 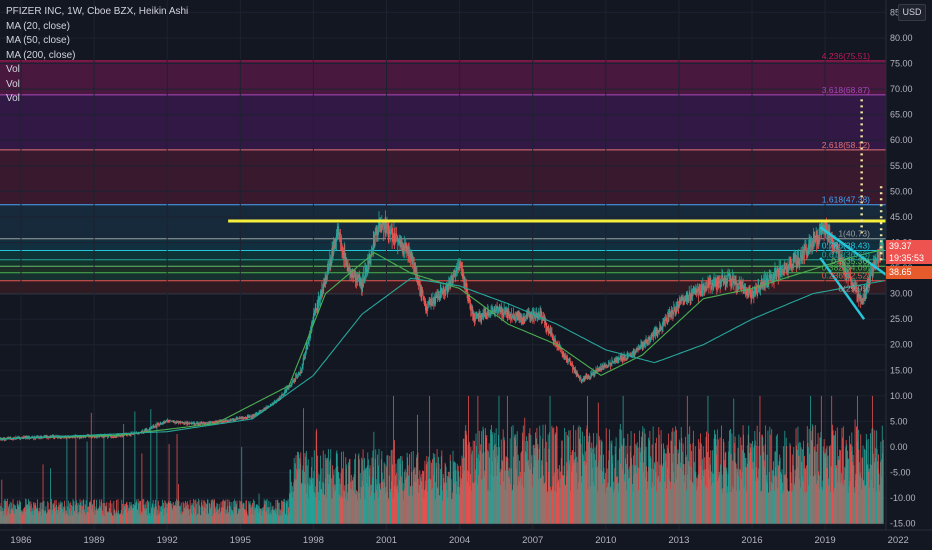 I want to click on fib-level-label: 0.786(38.43), so click(x=846, y=246).